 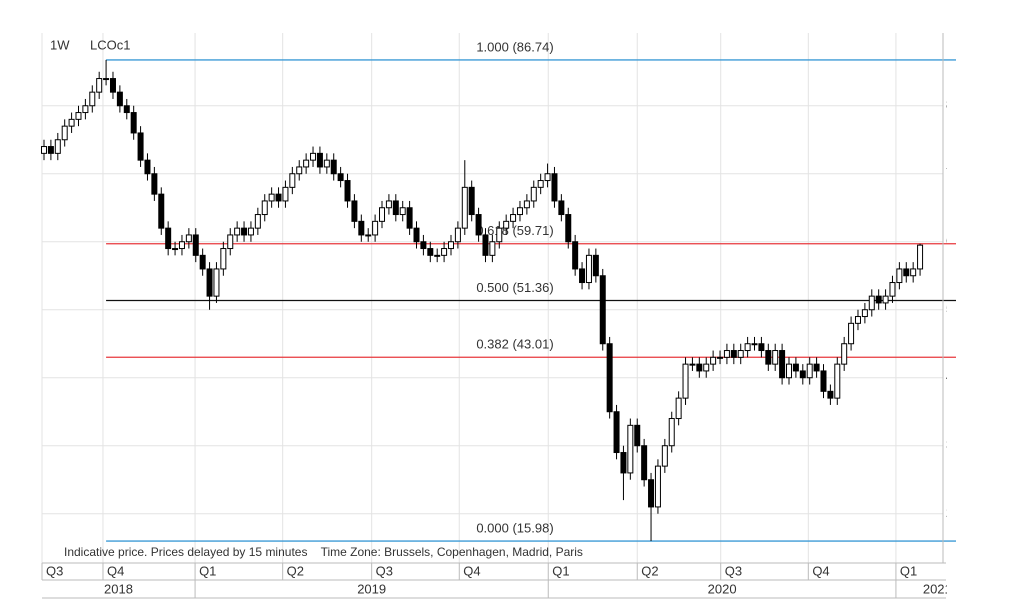 What do you see at coordinates (514, 527) in the screenshot?
I see `fib-label: 0.000 (15.98)` at bounding box center [514, 527].